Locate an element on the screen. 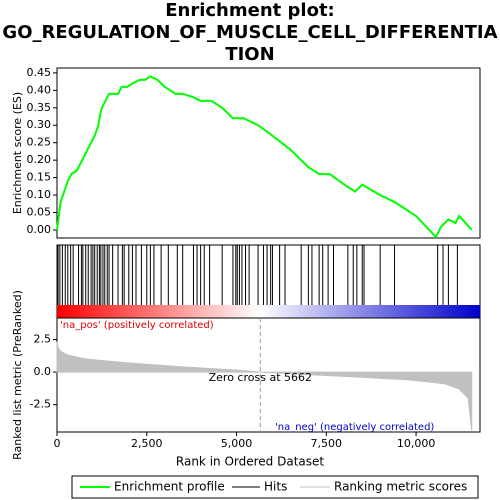  y-tick-label: 0.0 is located at coordinates (43, 371).